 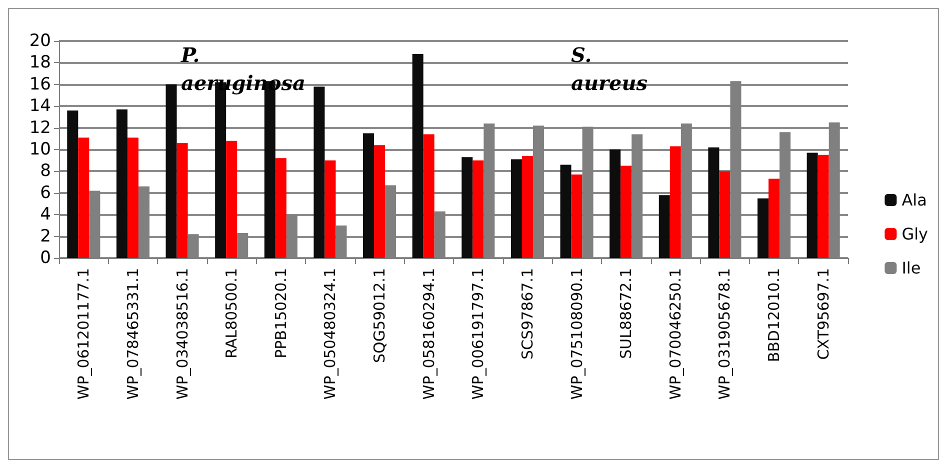 What do you see at coordinates (40, 84) in the screenshot?
I see `y-tick-label: 16` at bounding box center [40, 84].